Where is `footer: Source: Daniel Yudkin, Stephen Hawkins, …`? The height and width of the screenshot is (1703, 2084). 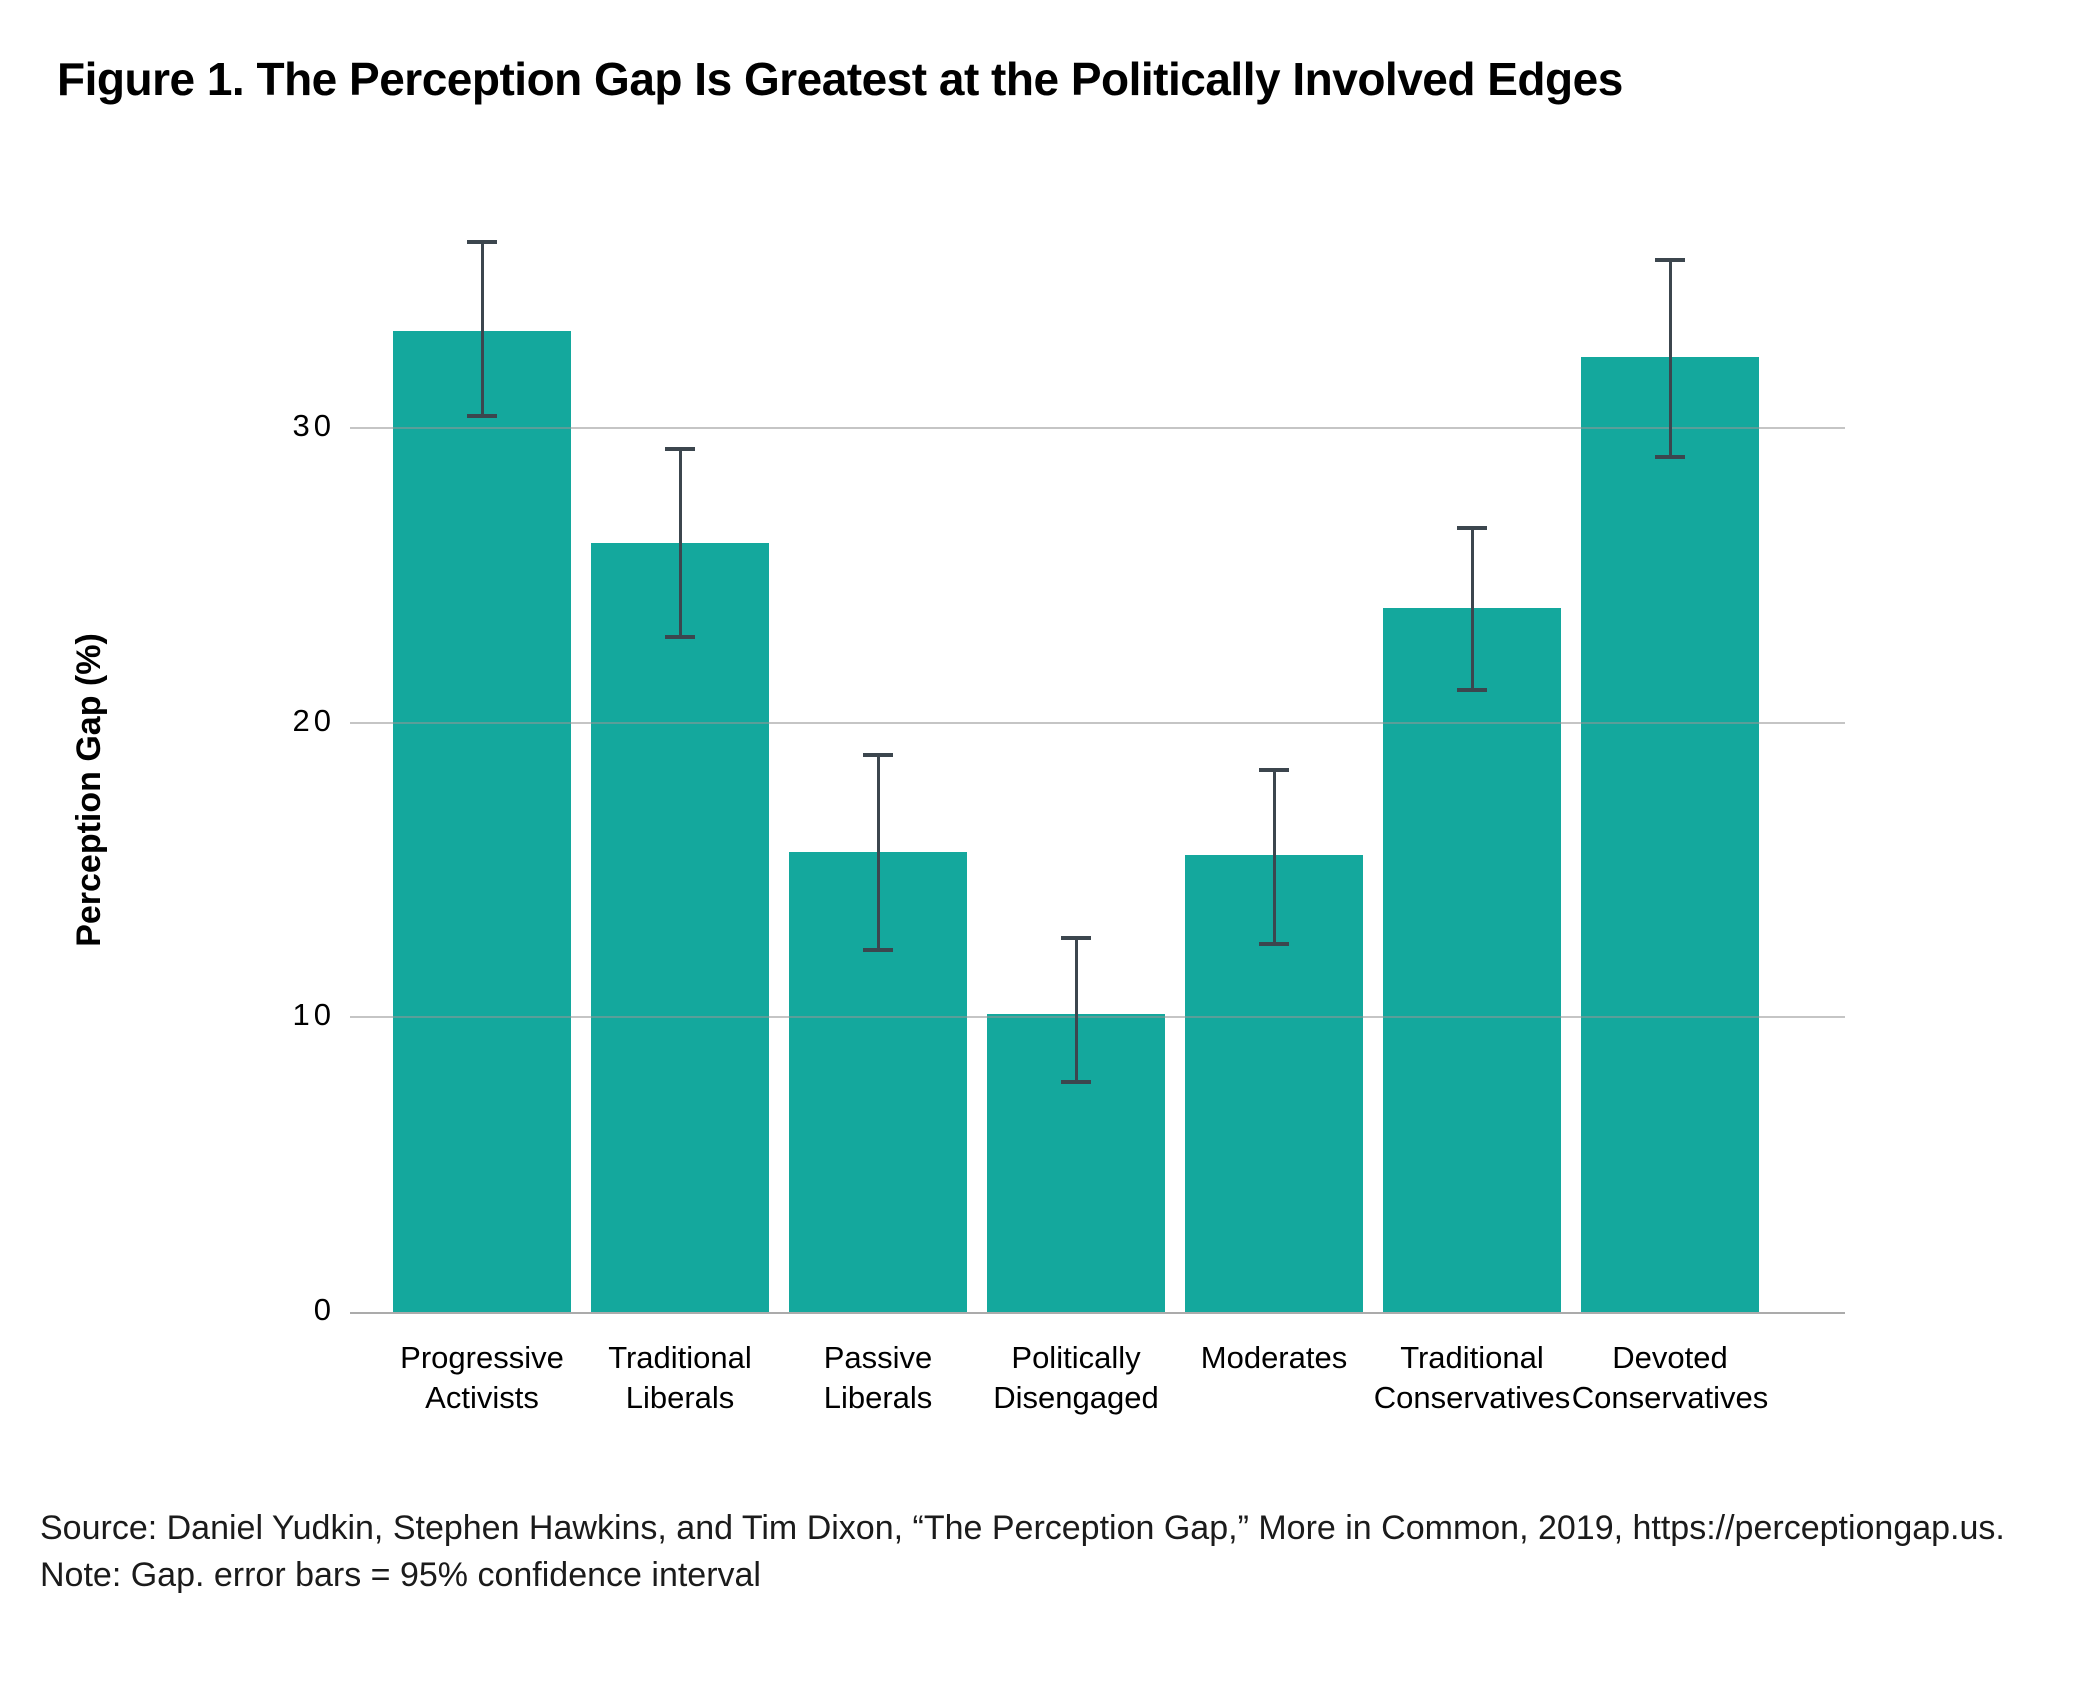 footer: Source: Daniel Yudkin, Stephen Hawkins, … is located at coordinates (1022, 1552).